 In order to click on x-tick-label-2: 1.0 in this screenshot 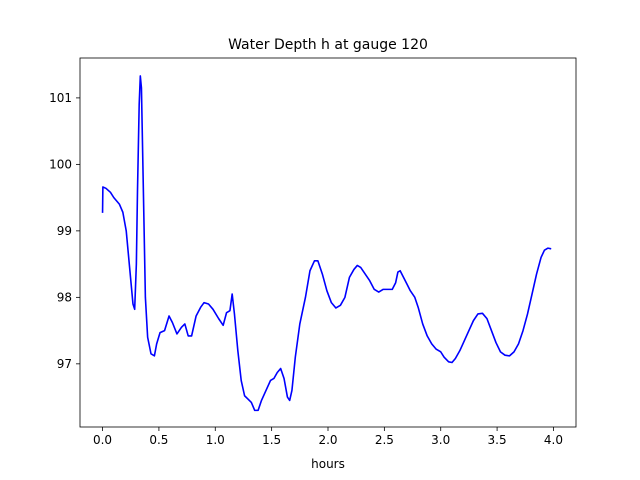, I will do `click(215, 440)`.